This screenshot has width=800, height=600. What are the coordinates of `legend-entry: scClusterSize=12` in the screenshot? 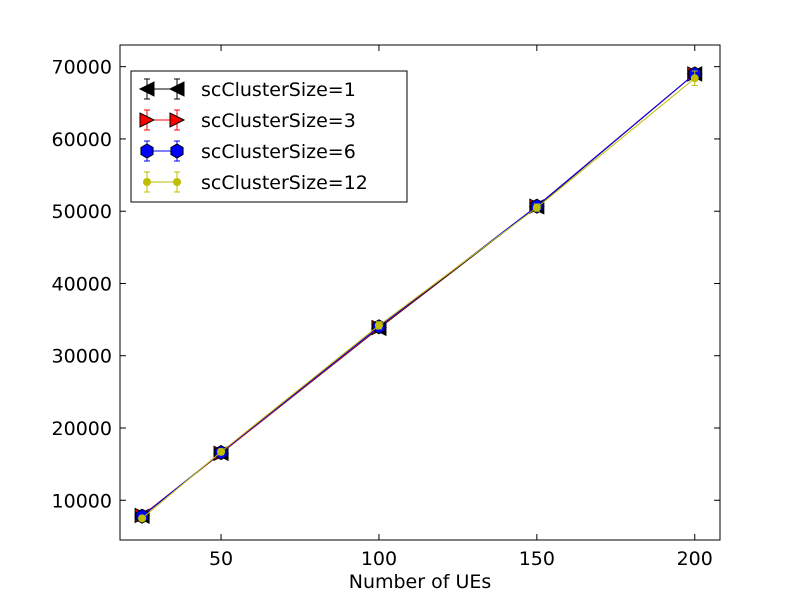 It's located at (255, 182).